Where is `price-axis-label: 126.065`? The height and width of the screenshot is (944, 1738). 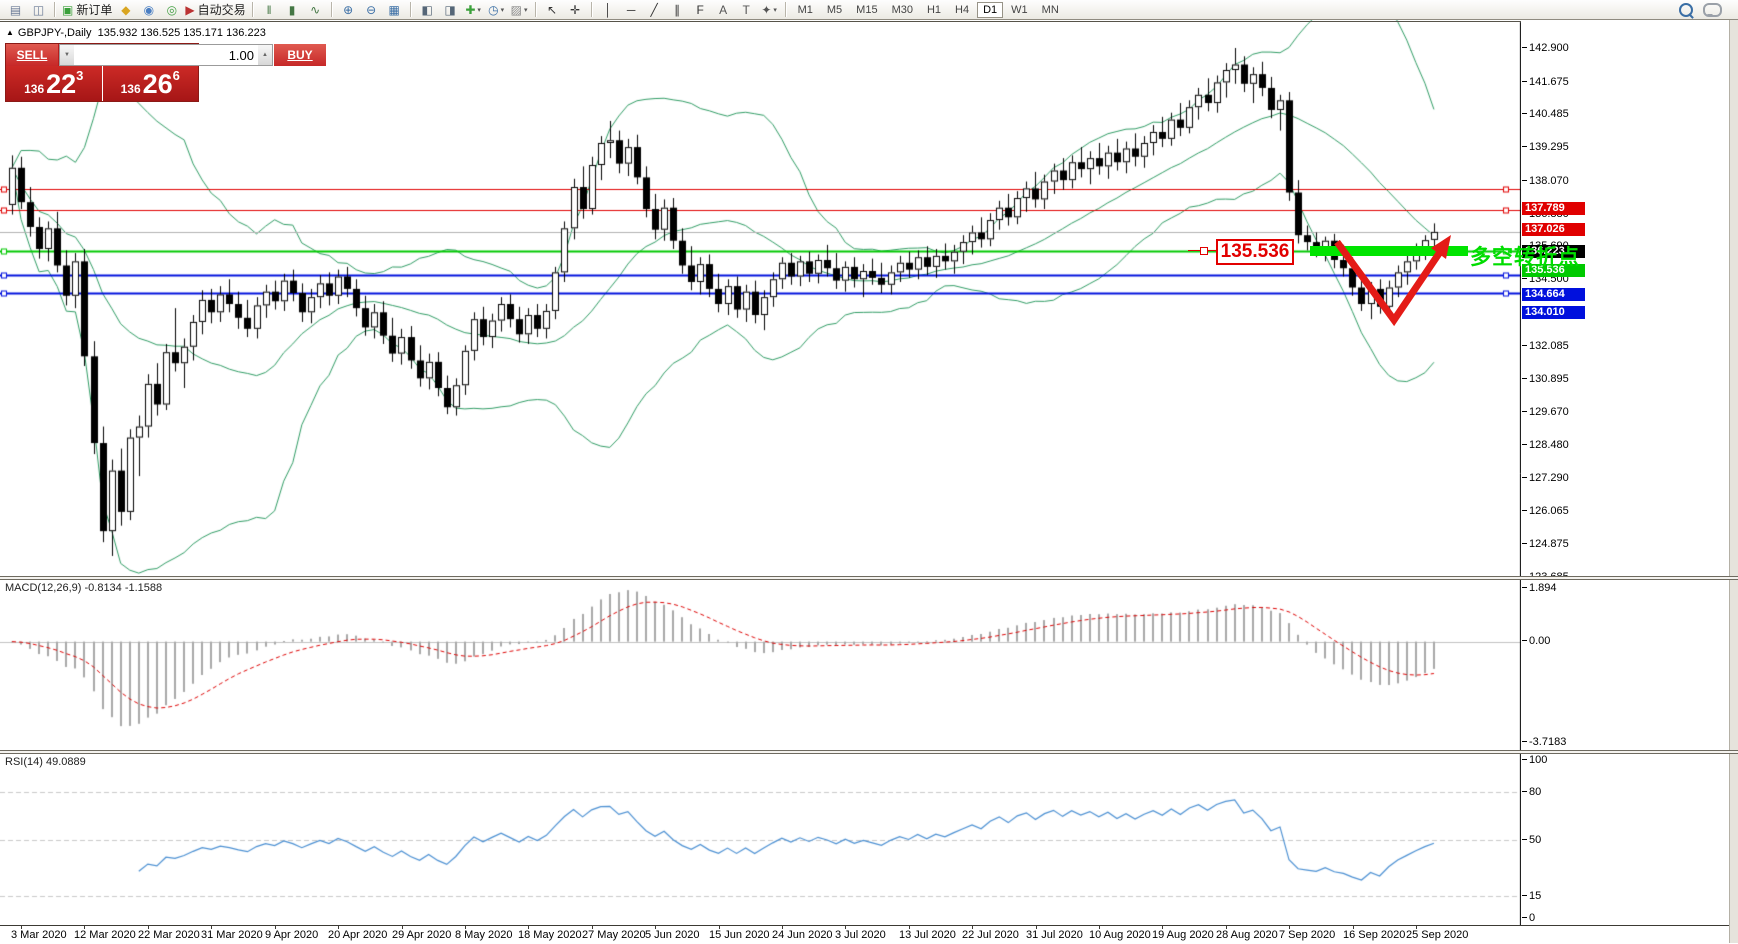
price-axis-label: 126.065 is located at coordinates (1545, 511).